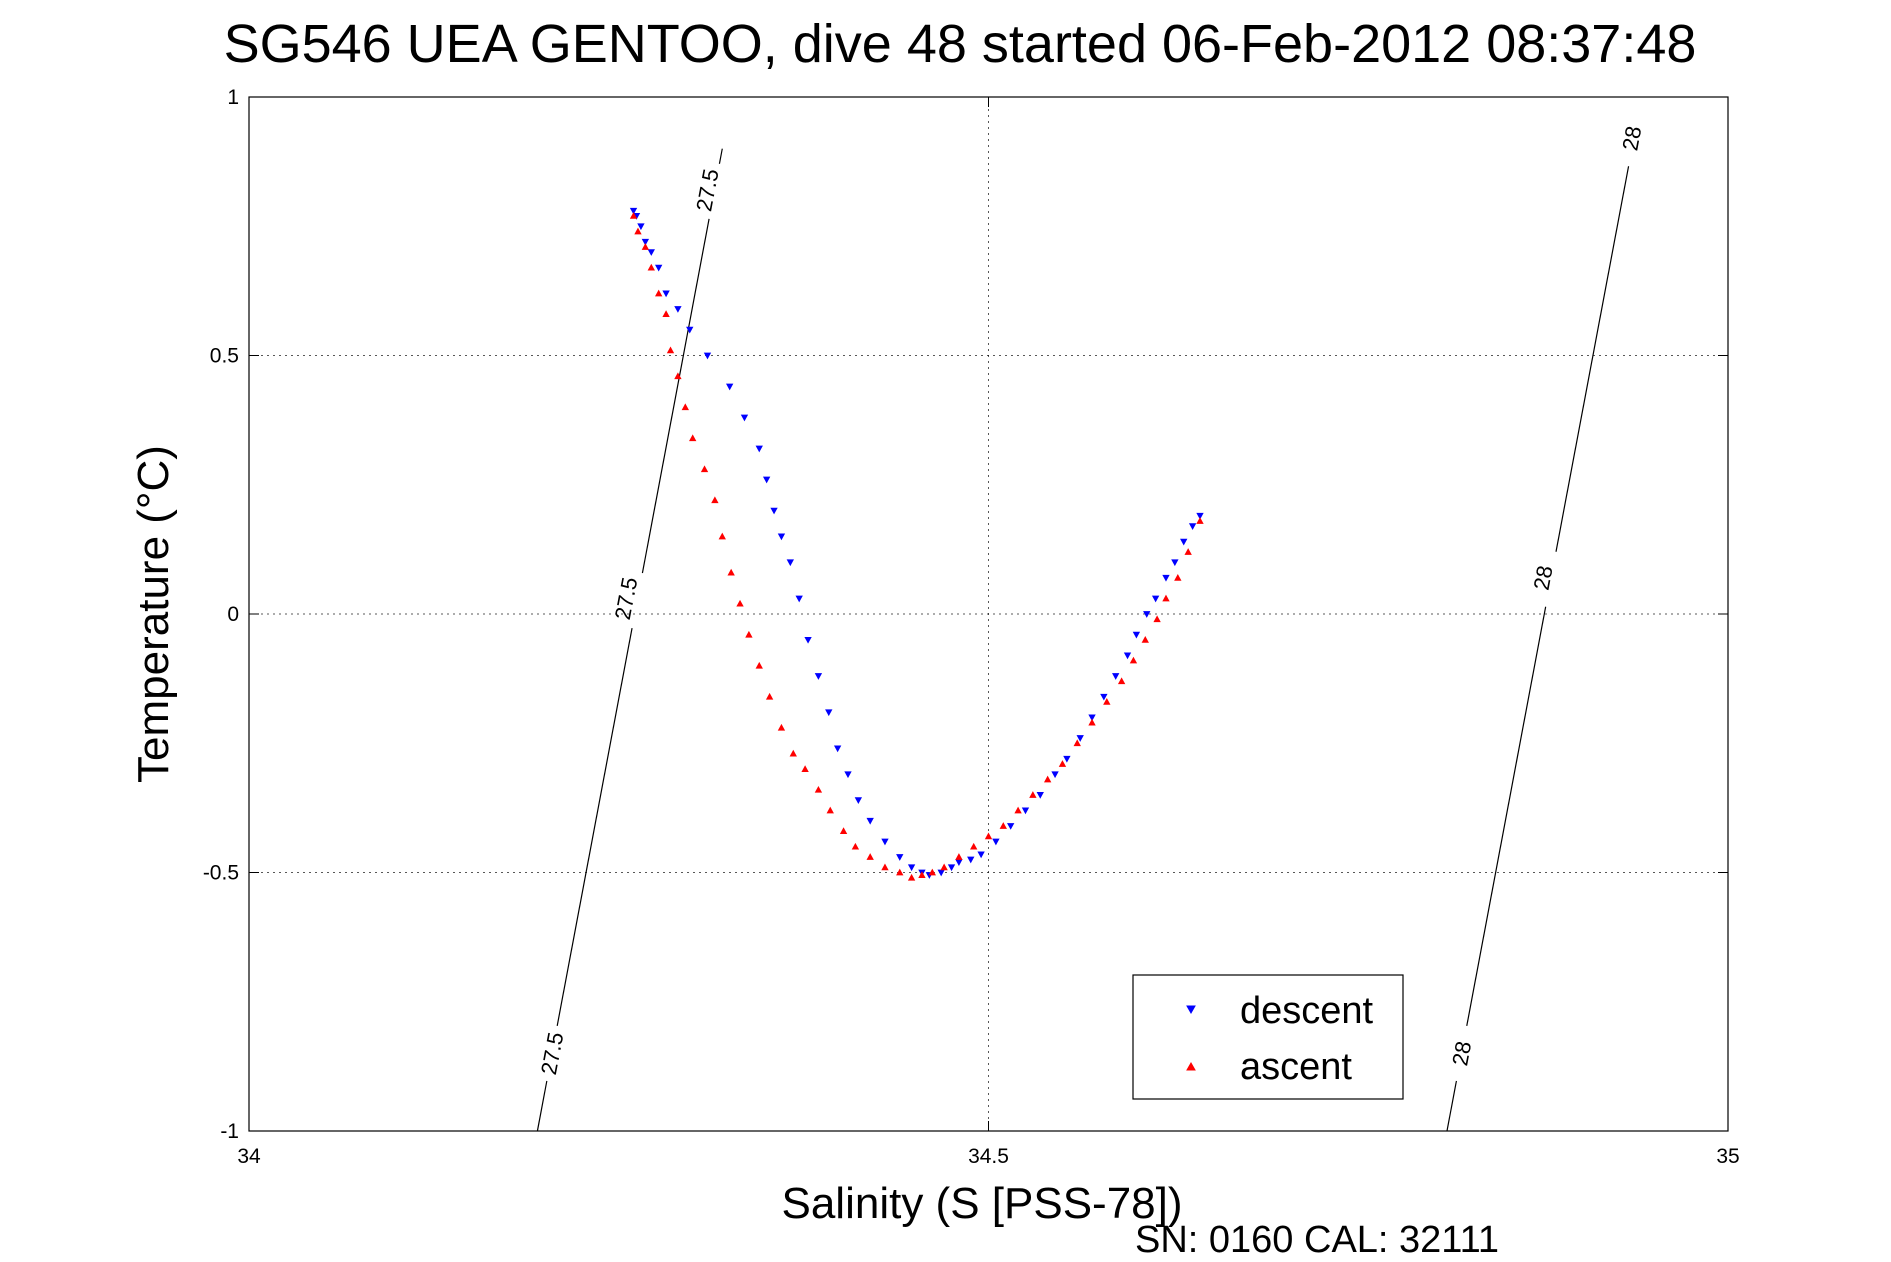 The height and width of the screenshot is (1262, 1891). I want to click on x-tick-label: 35, so click(1727, 1156).